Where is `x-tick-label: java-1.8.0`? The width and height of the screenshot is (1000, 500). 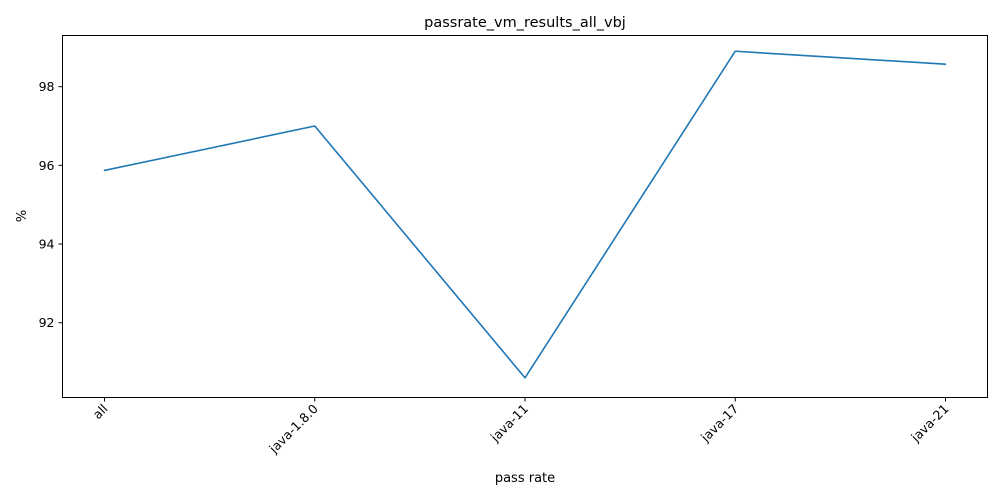
x-tick-label: java-1.8.0 is located at coordinates (293, 429).